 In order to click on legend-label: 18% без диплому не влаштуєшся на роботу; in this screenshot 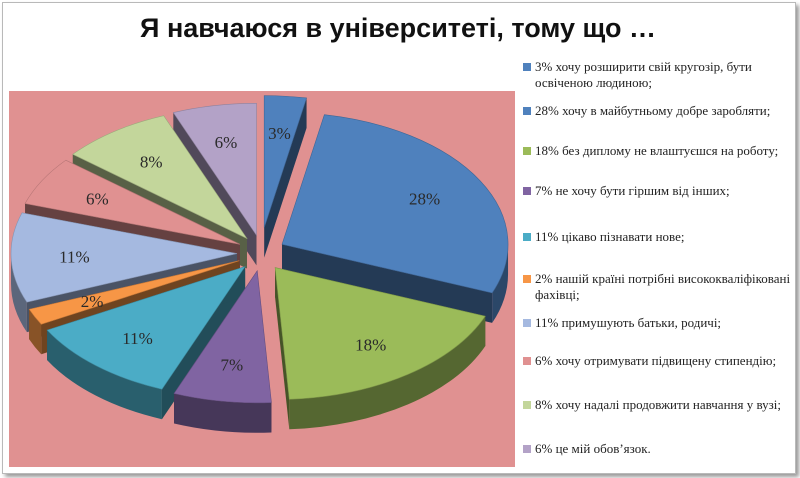, I will do `click(657, 150)`.